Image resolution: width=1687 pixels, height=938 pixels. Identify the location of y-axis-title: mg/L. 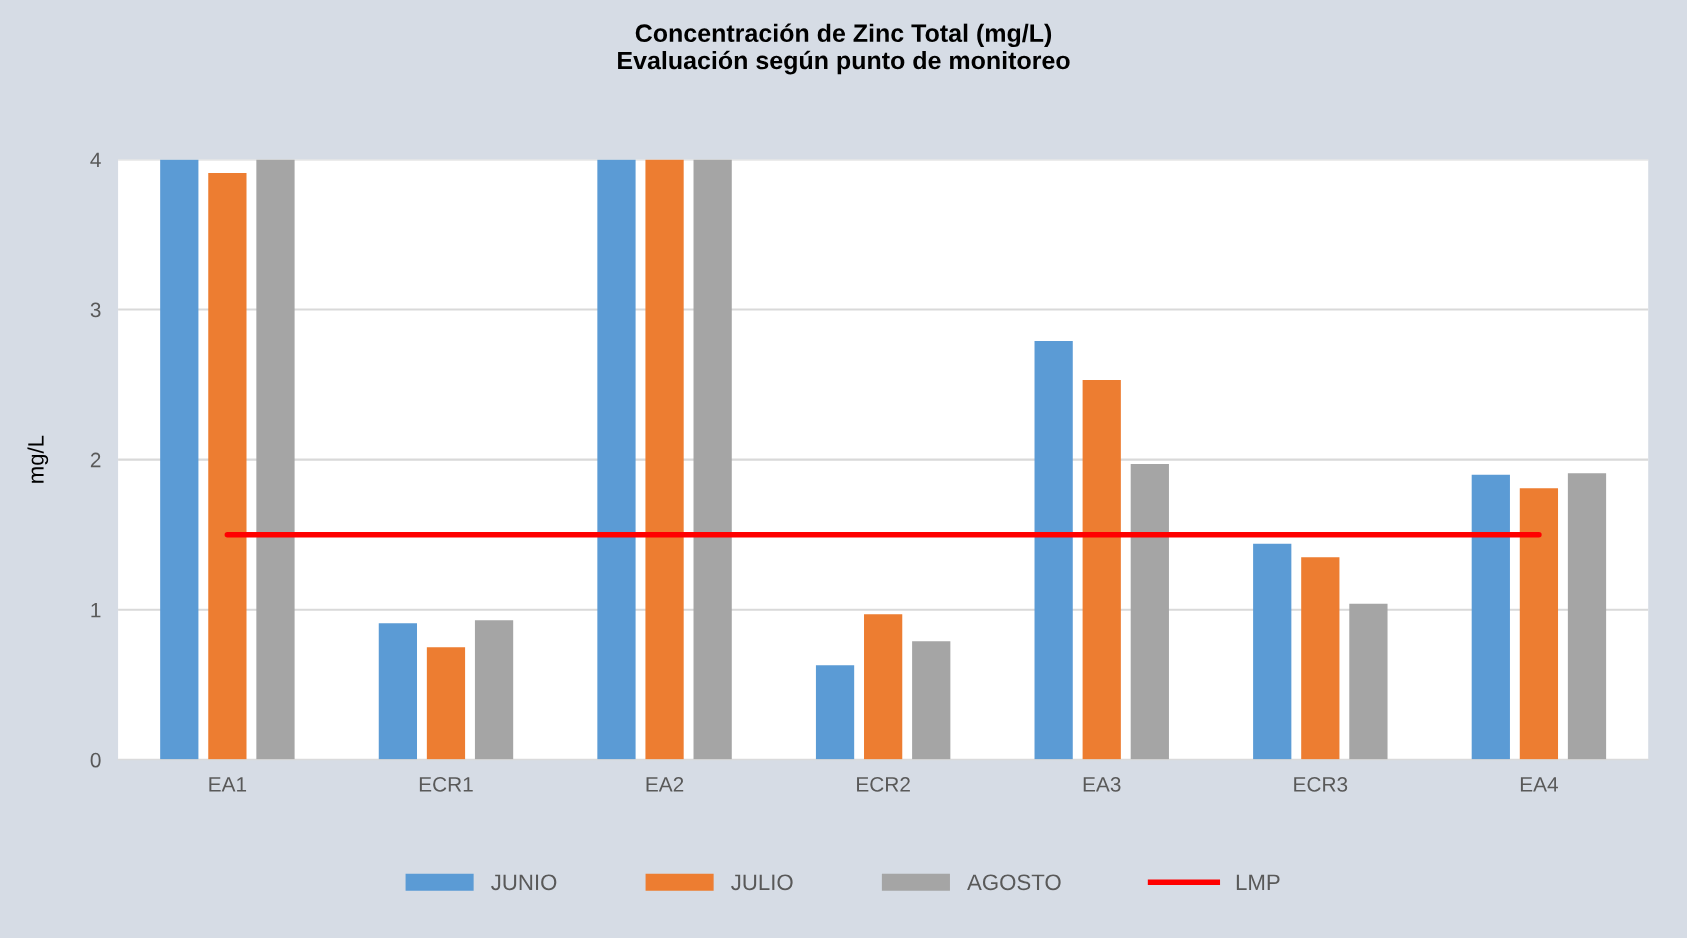
(38, 459).